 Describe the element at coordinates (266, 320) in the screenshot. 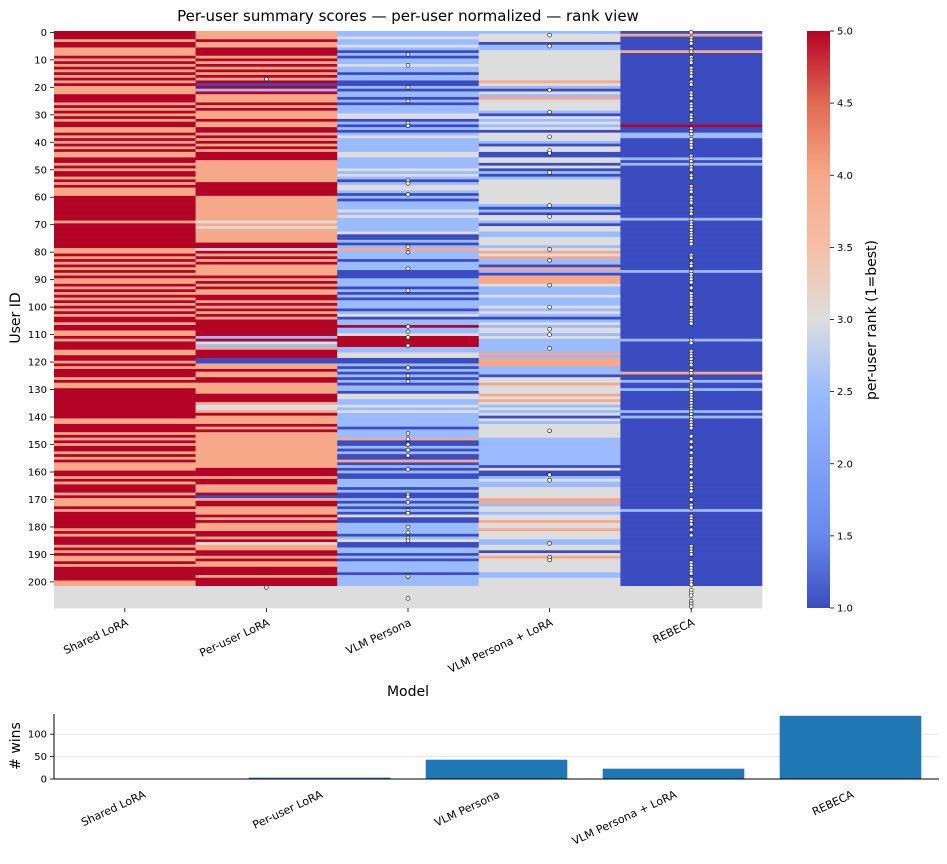

I see `heatmap-column-per-user-lora` at that location.